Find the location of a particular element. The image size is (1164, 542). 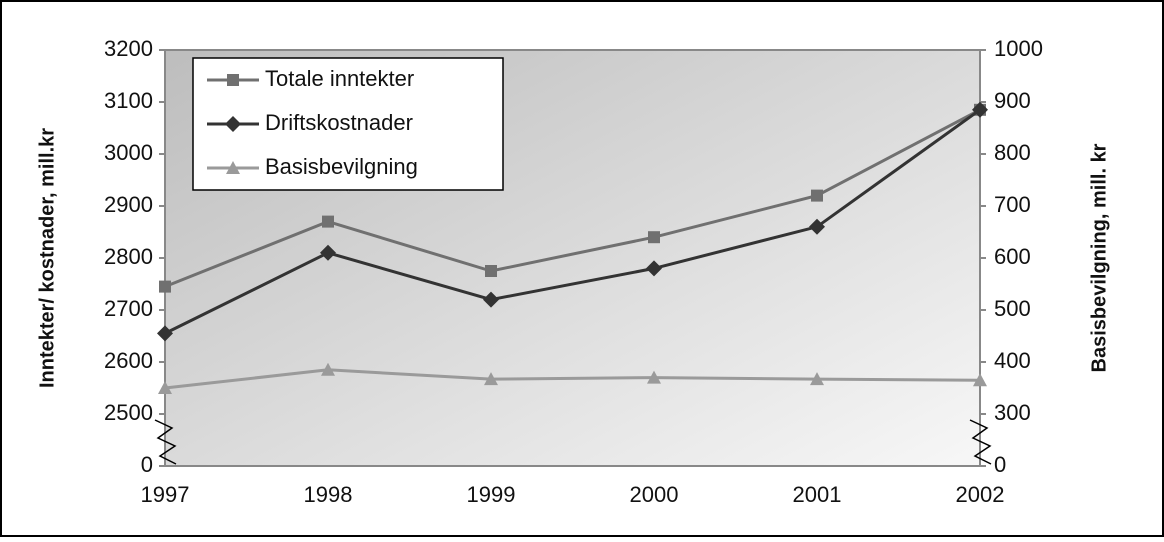

legend-label: Driftskostnader is located at coordinates (339, 122).